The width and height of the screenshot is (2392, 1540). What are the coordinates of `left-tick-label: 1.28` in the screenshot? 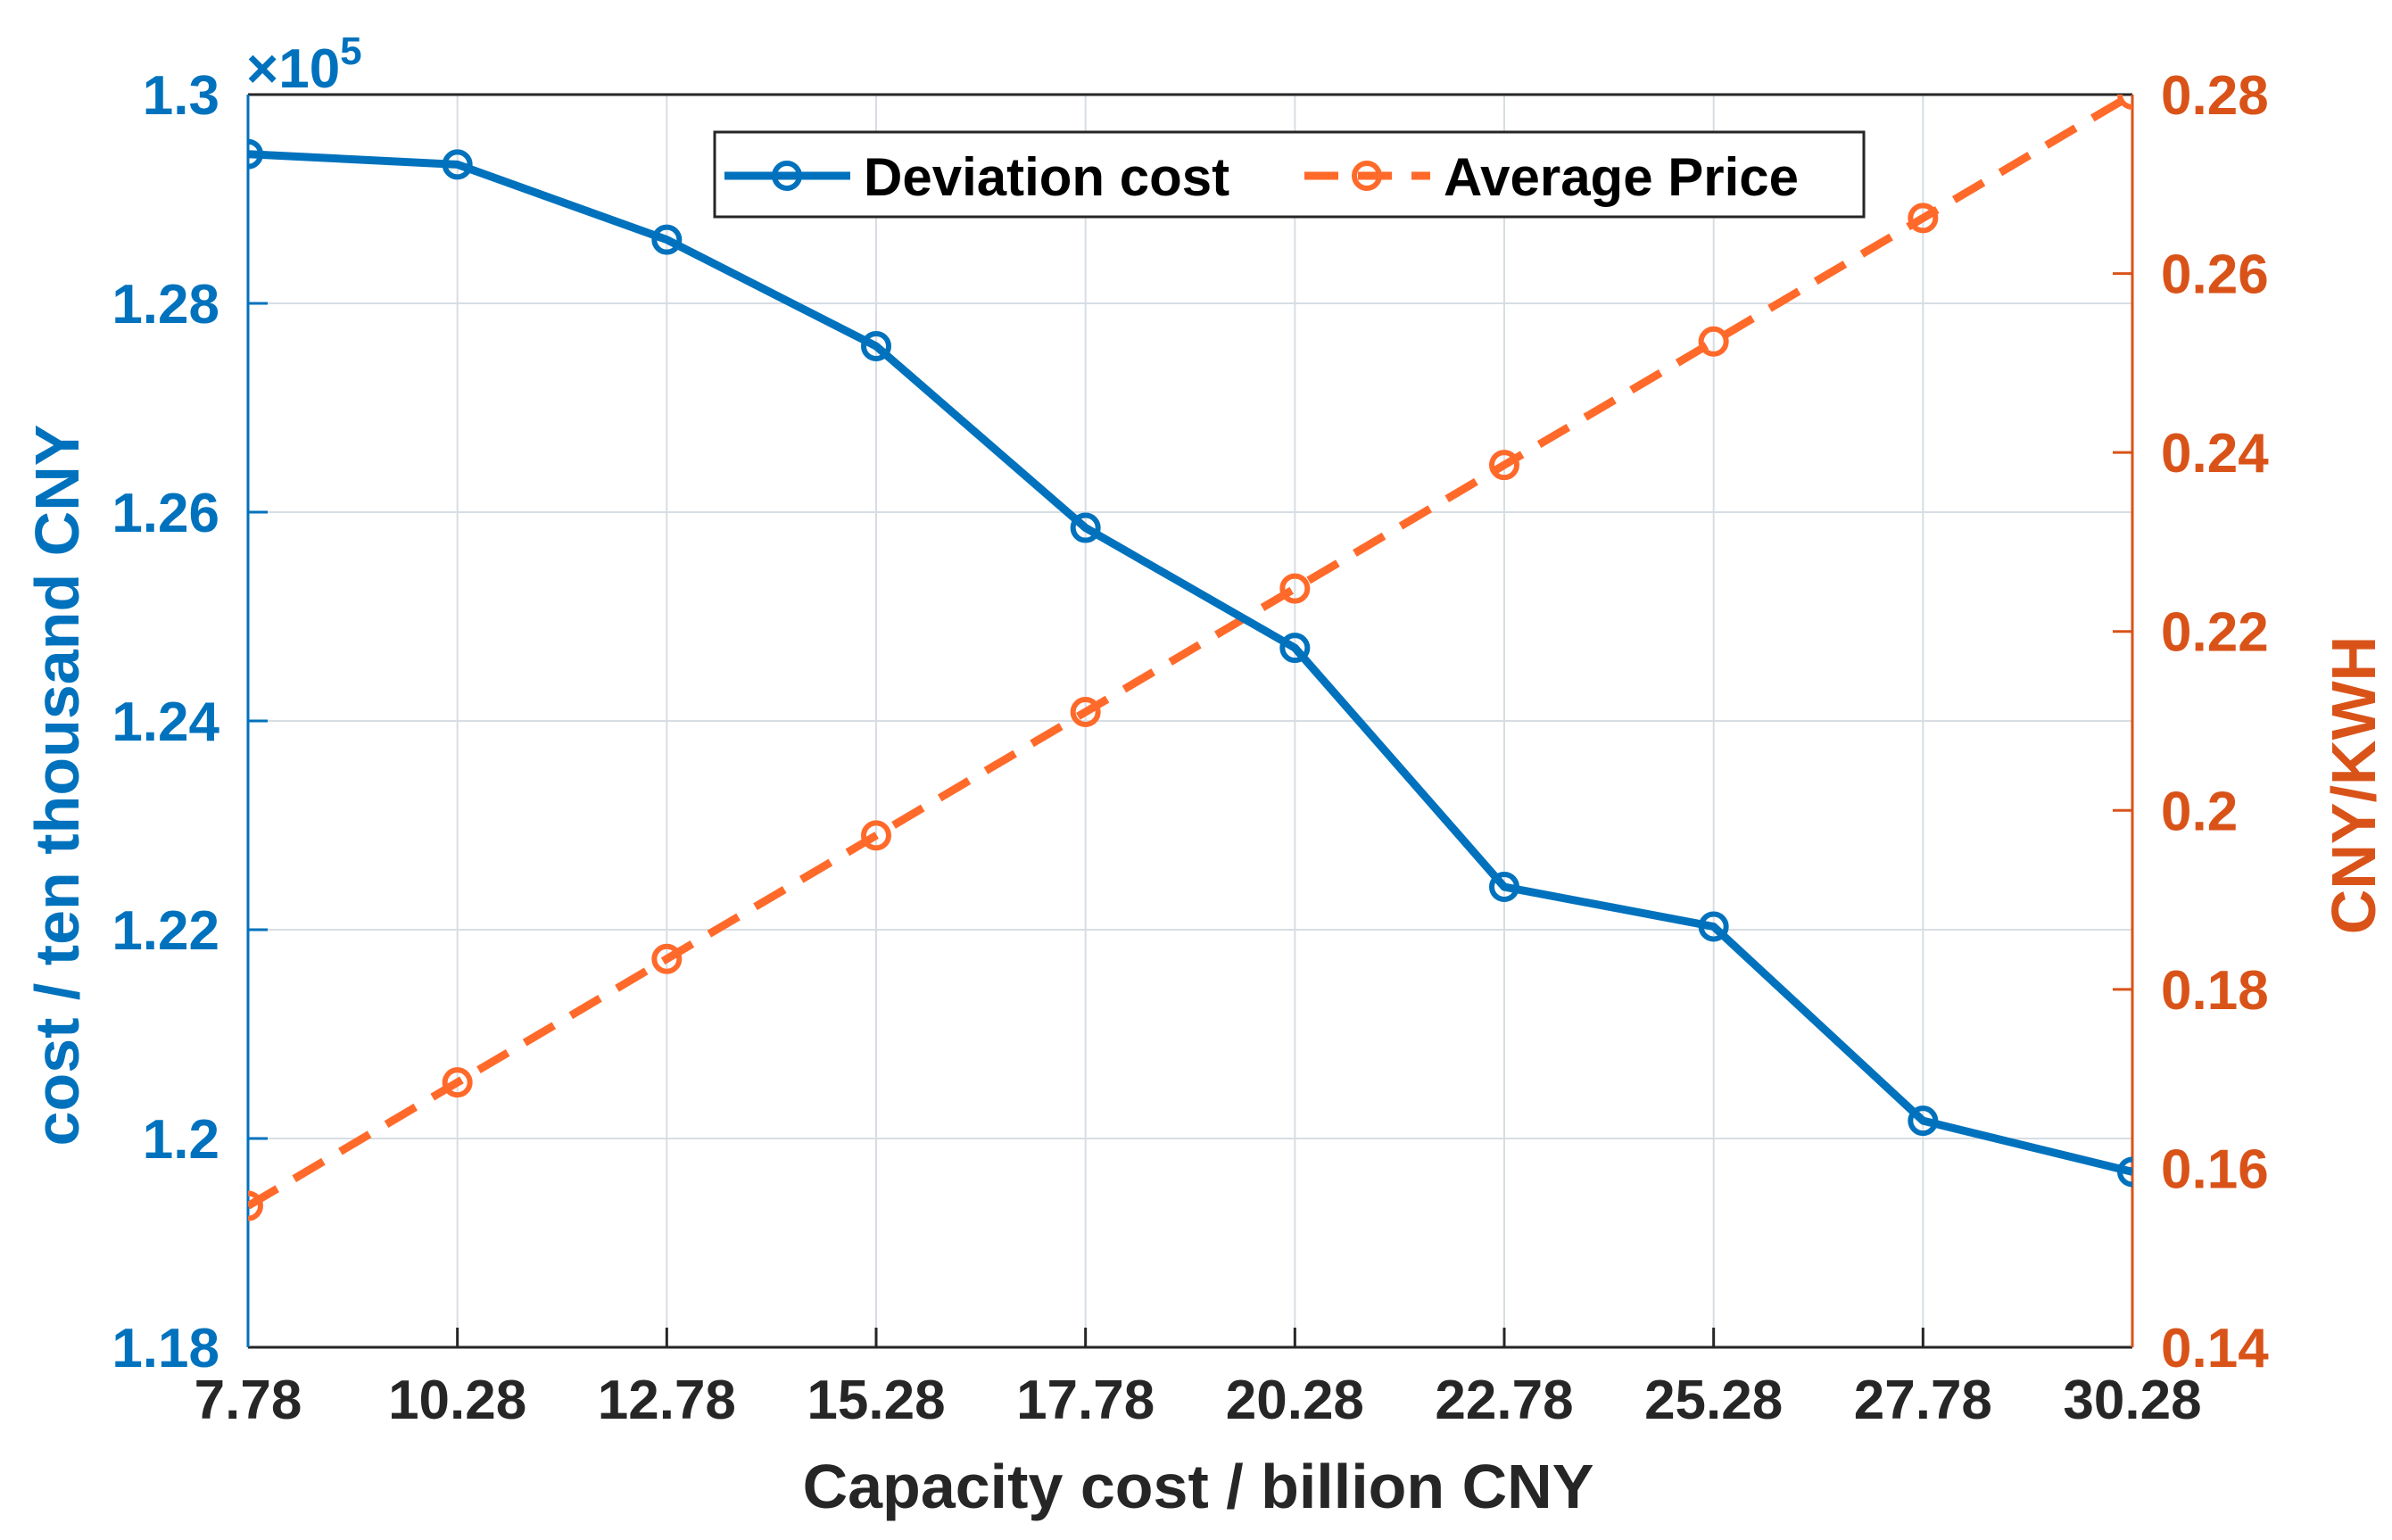 It's located at (165, 305).